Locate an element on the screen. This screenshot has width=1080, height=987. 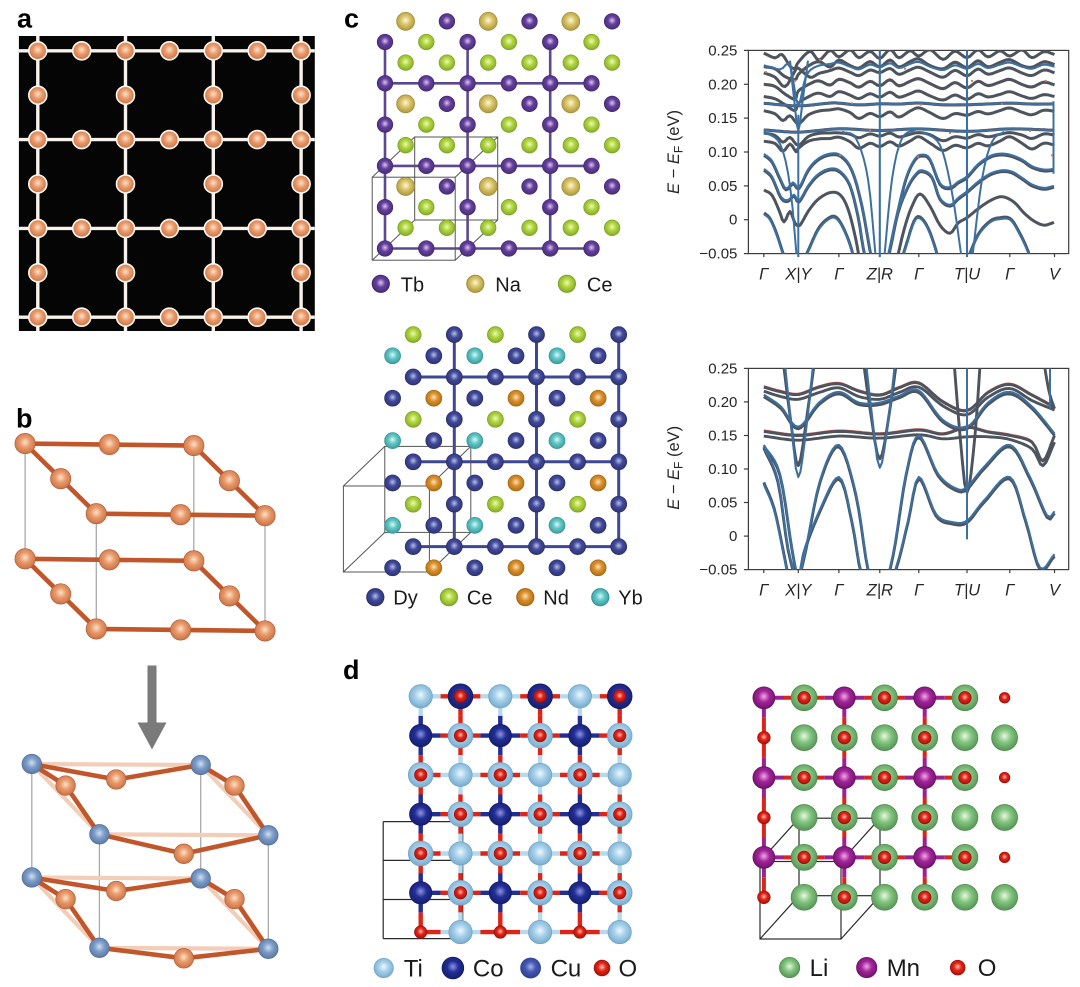
svg-text: d is located at coordinates (351, 670).